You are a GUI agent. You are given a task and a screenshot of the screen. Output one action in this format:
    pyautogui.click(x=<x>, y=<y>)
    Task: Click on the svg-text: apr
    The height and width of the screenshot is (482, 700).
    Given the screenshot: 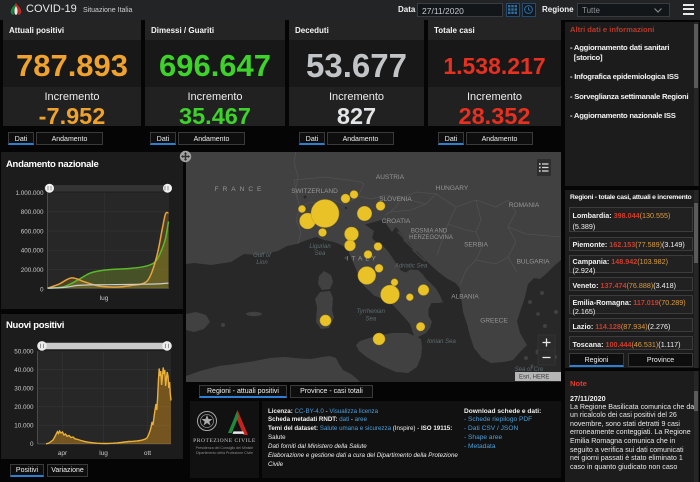 What is the action you would take?
    pyautogui.click(x=63, y=453)
    